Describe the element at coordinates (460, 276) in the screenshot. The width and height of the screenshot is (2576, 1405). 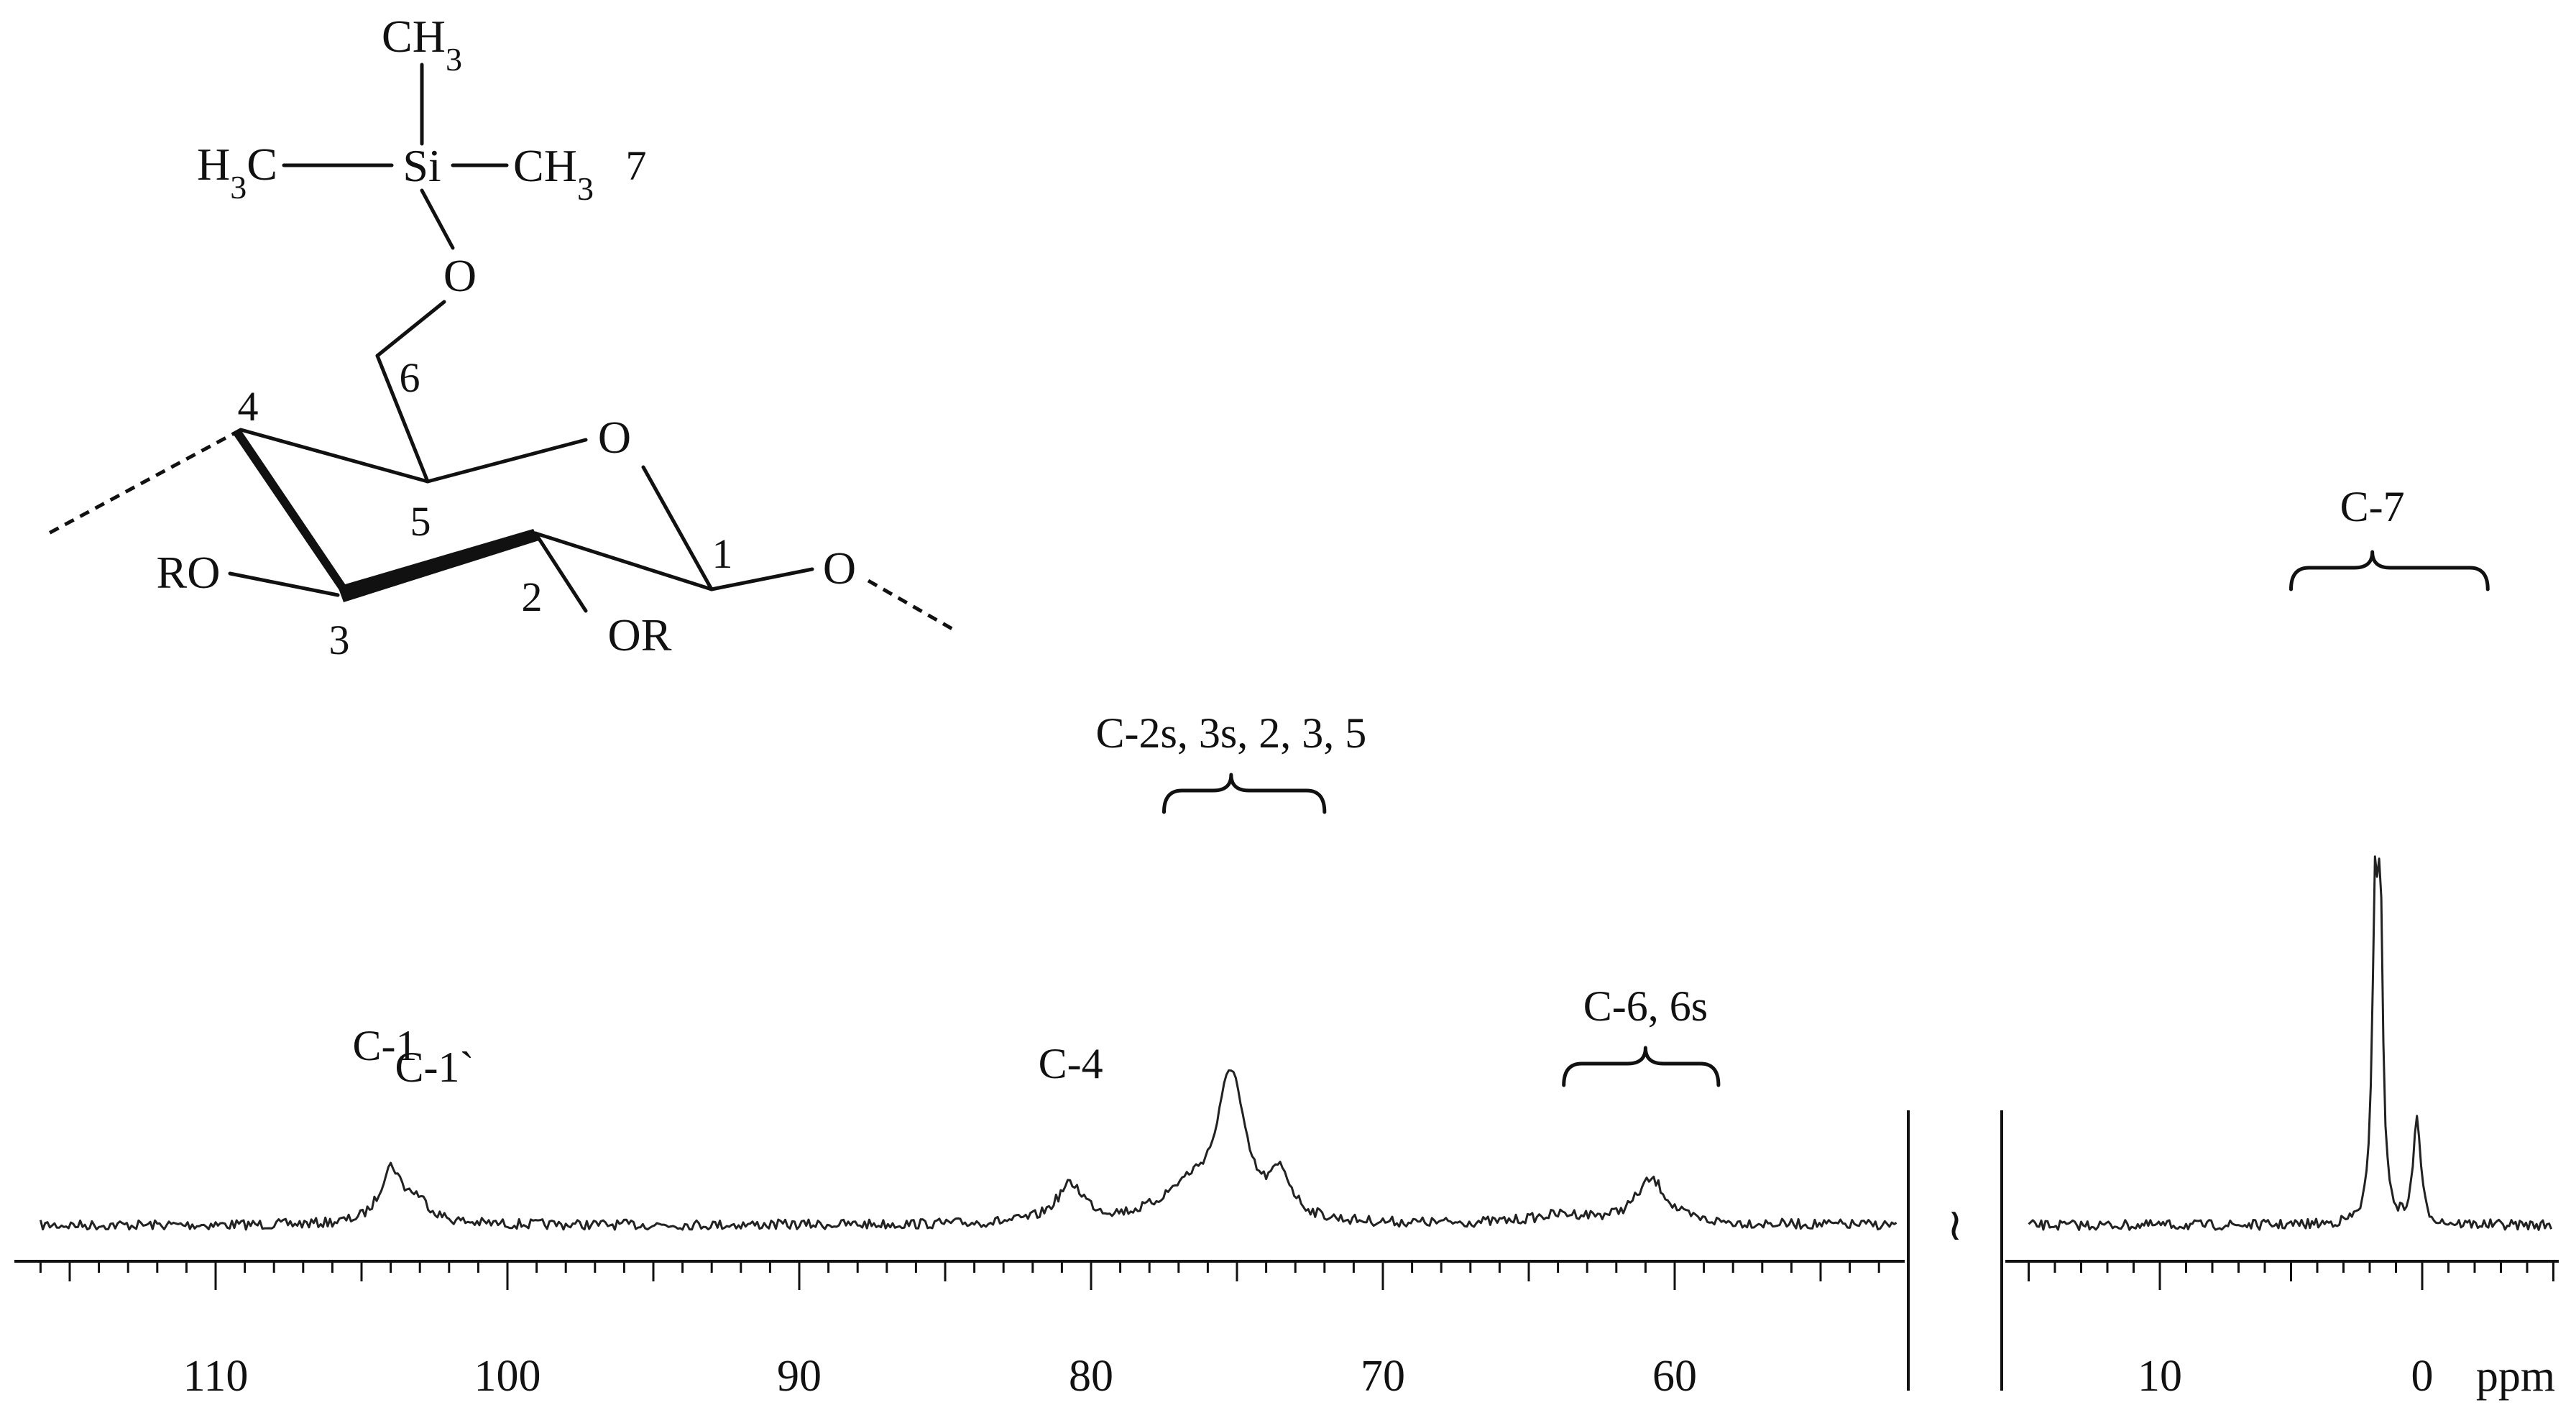
I see `o6-label: O` at that location.